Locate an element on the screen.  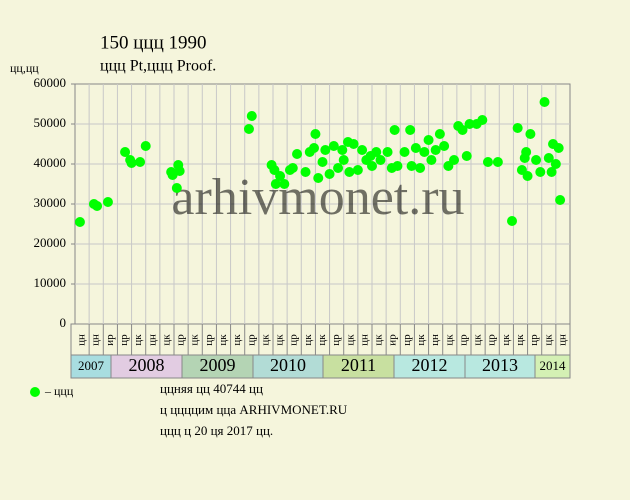
y-tick-label: 30000 is located at coordinates (50, 202).